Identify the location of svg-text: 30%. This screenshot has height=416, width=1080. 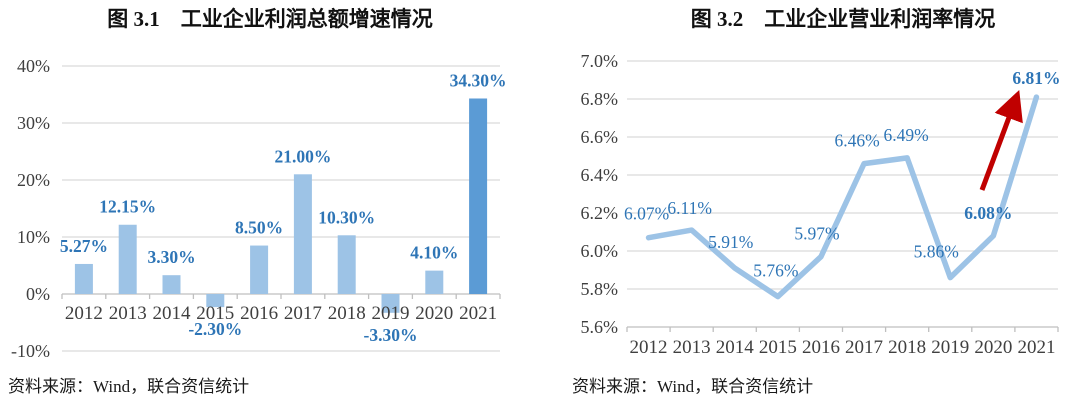
(33, 123).